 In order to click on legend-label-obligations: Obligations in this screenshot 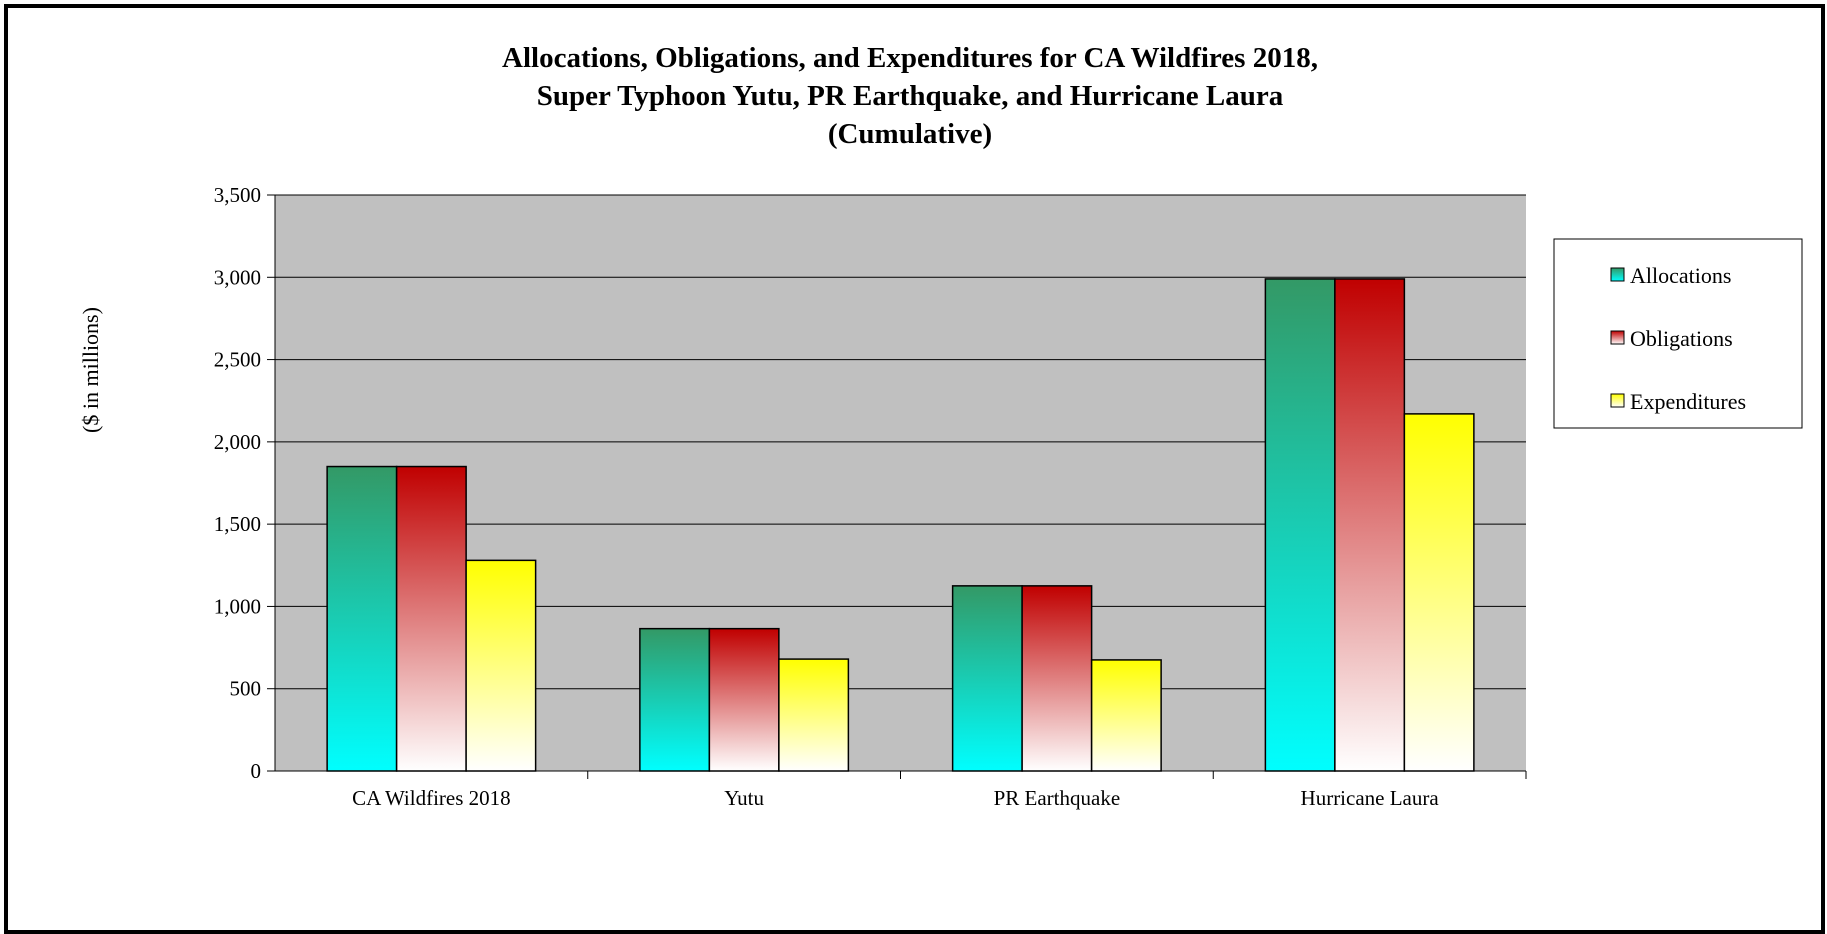, I will do `click(1681, 338)`.